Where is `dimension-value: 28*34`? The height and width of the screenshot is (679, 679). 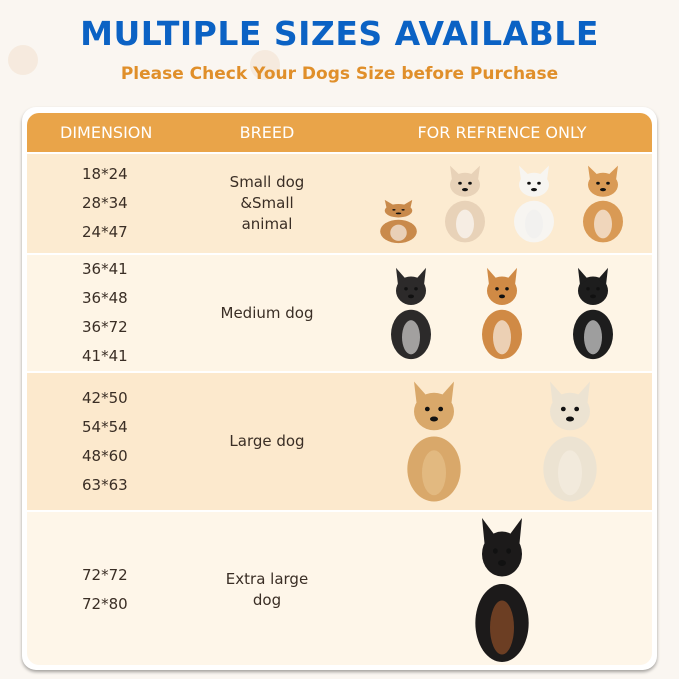
dimension-value: 28*34 is located at coordinates (105, 203).